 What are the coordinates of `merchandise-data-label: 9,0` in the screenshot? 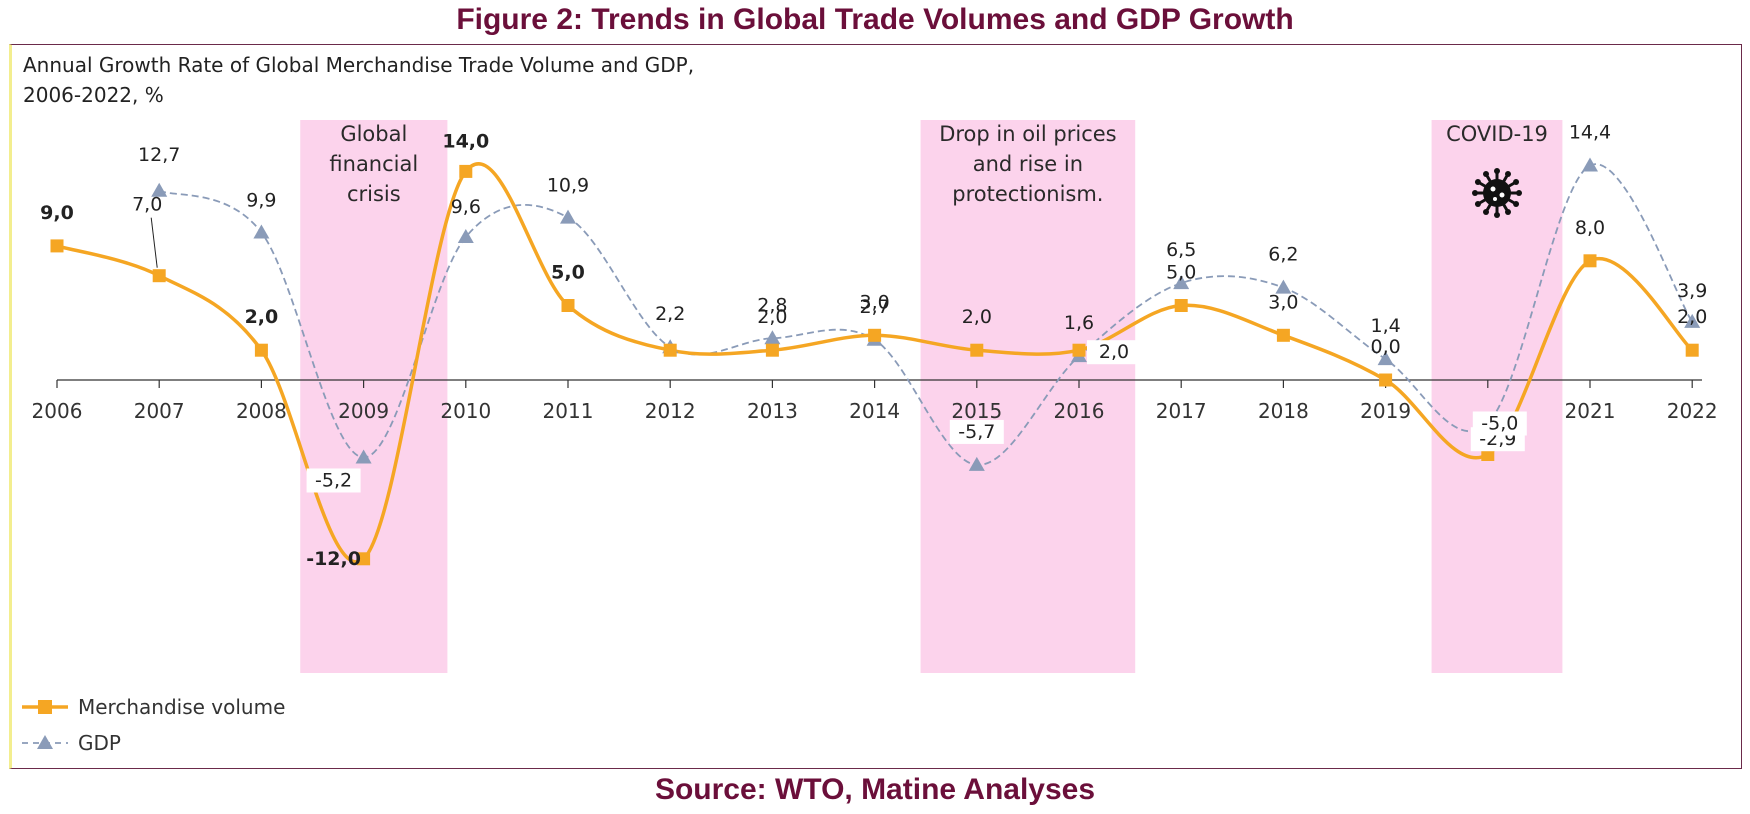 It's located at (57, 213).